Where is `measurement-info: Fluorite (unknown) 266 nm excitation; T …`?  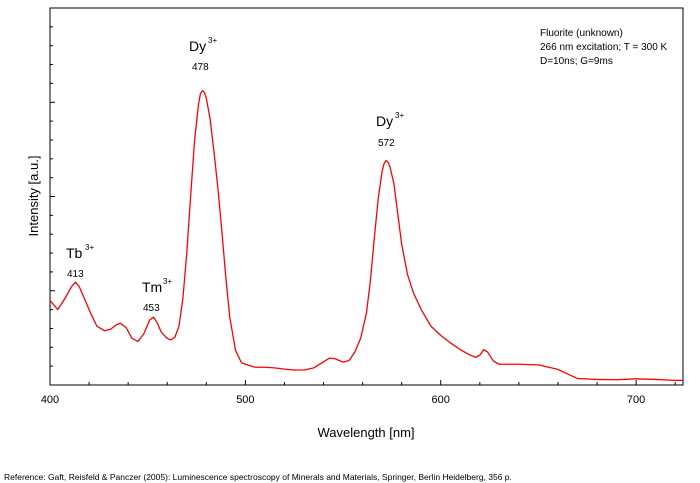 measurement-info: Fluorite (unknown) 266 nm excitation; T … is located at coordinates (604, 47).